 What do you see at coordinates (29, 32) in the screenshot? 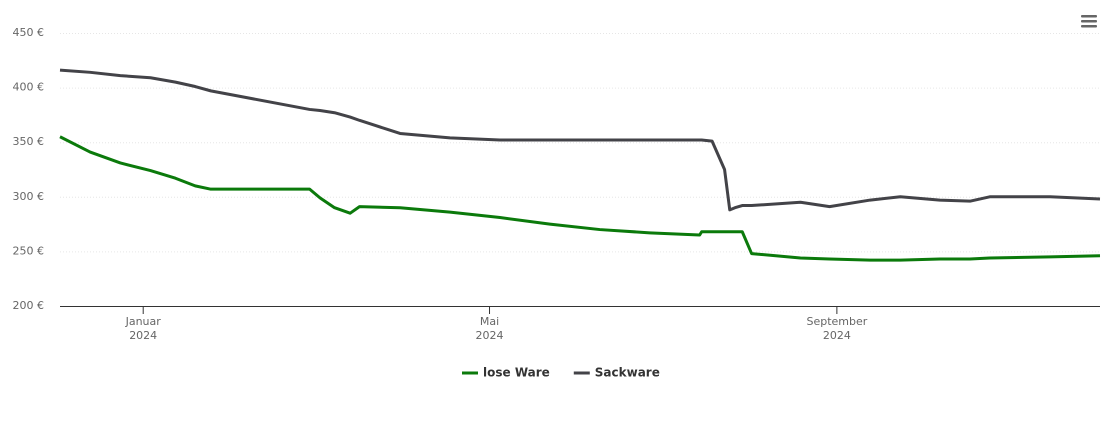
I see `y-tick-label: 450 €` at bounding box center [29, 32].